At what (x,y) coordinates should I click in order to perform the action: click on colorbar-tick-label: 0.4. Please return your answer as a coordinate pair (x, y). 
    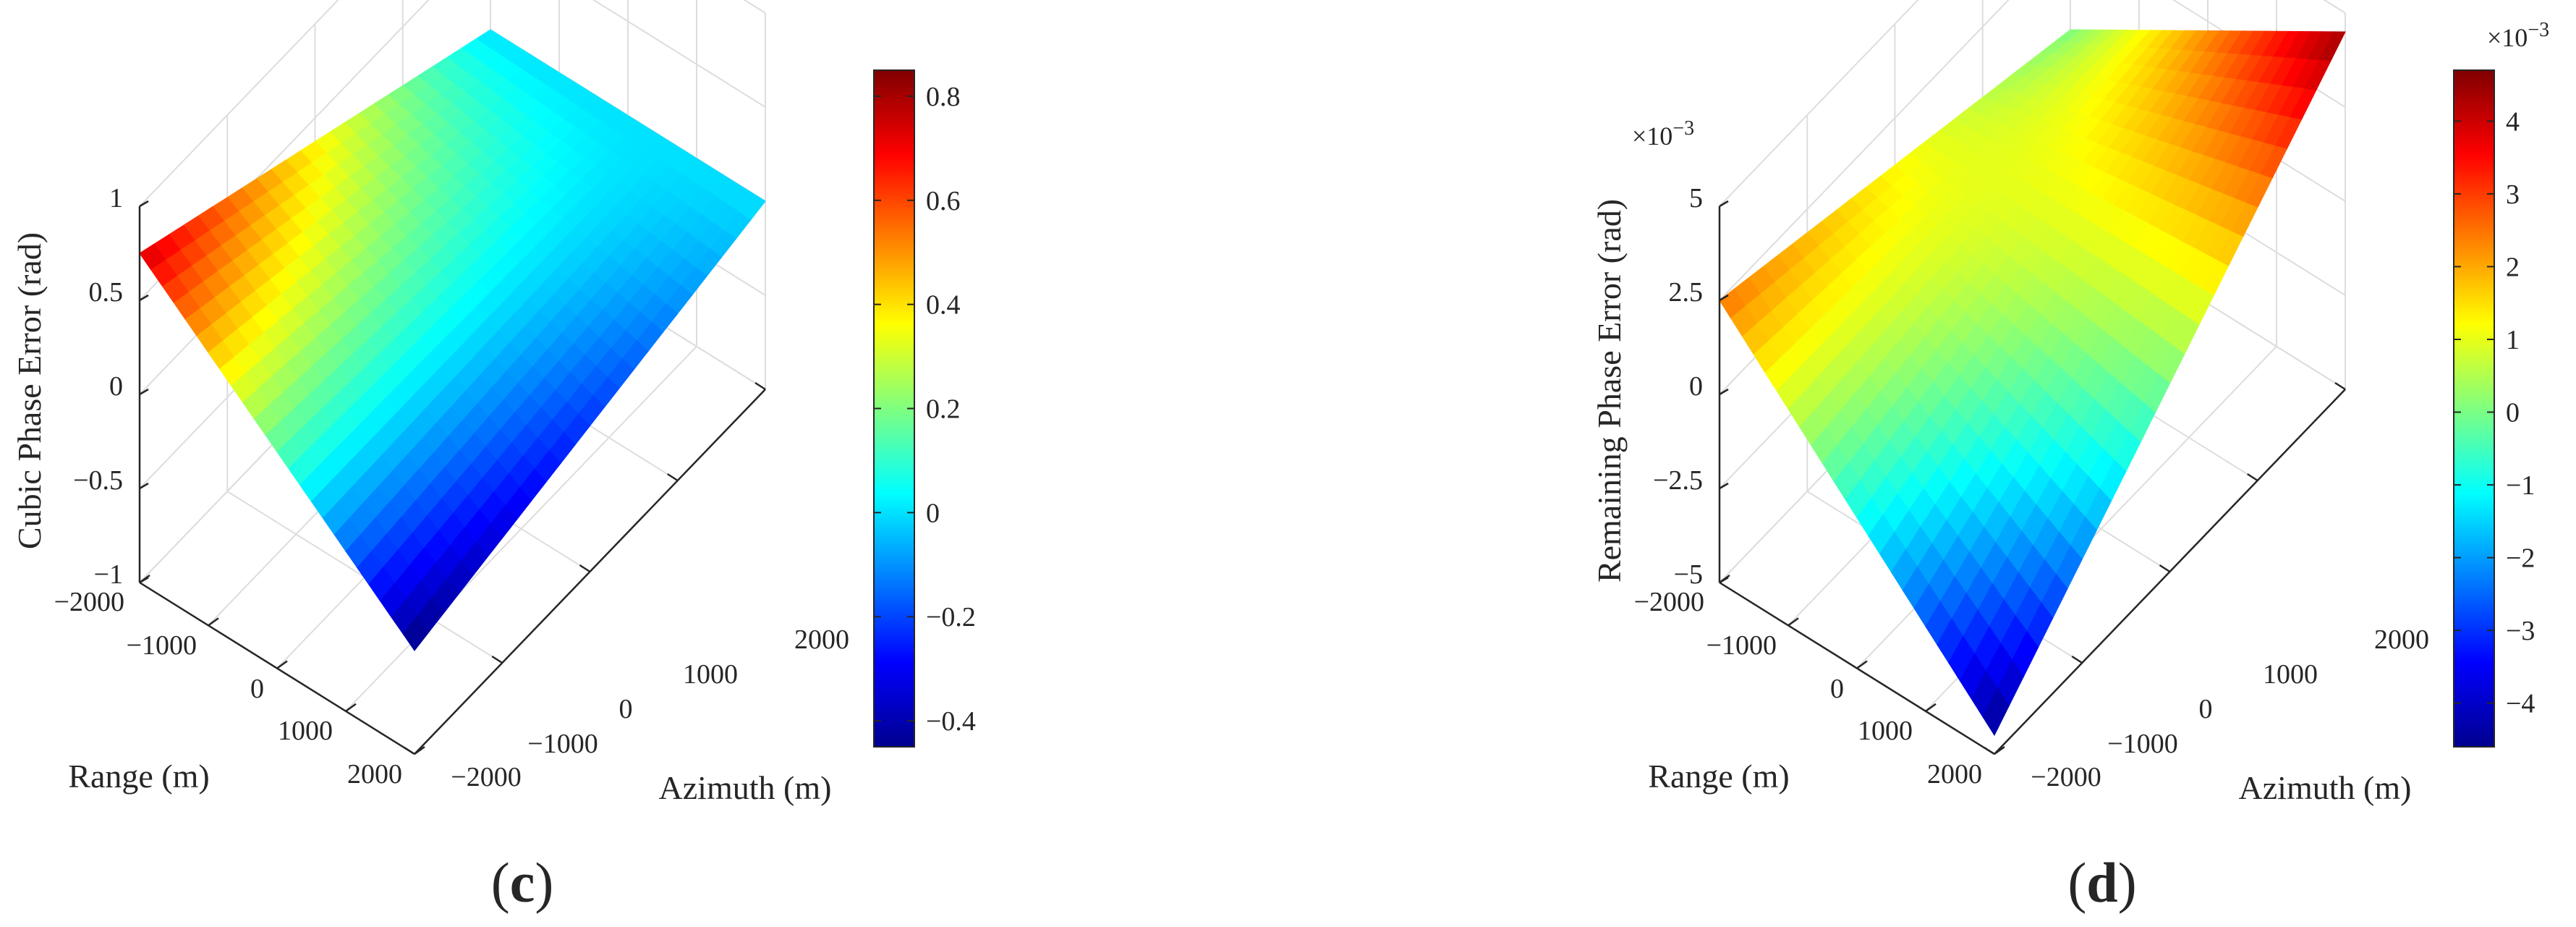
    Looking at the image, I should click on (943, 305).